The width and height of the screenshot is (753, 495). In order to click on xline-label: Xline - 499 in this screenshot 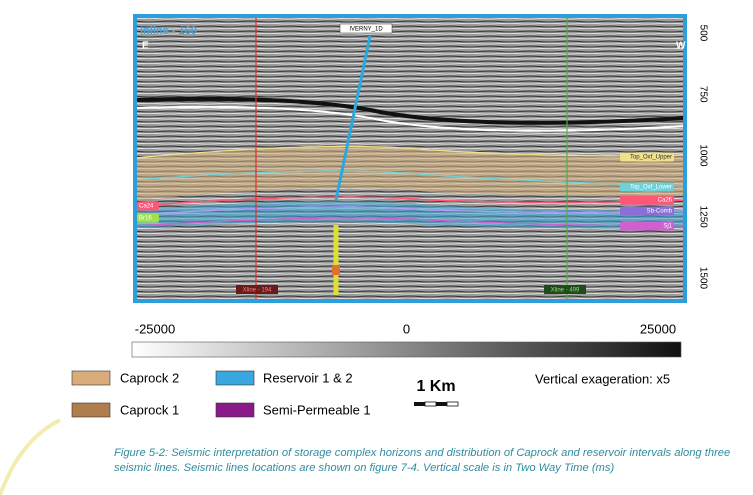, I will do `click(565, 291)`.